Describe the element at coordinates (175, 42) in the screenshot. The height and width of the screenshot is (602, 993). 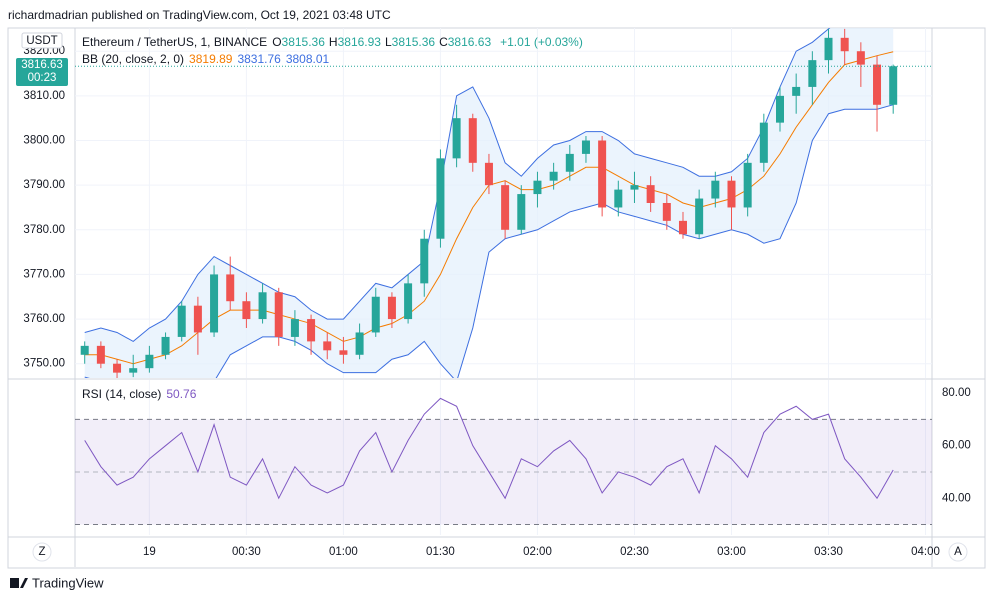
I see `symbol: Ethereum / TetherUS, 1, BINANCE` at that location.